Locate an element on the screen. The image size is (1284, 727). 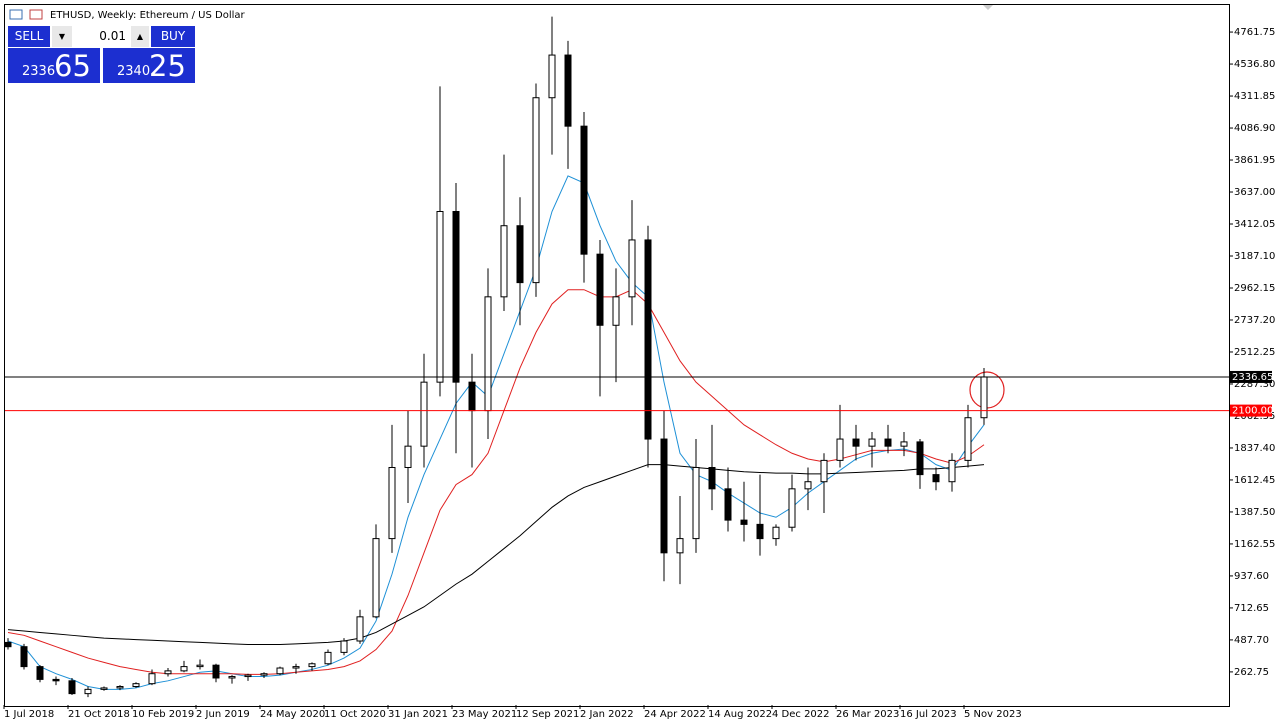
chart-title: ETHUSD, Weekly: Ethereum / US Dollar is located at coordinates (148, 15).